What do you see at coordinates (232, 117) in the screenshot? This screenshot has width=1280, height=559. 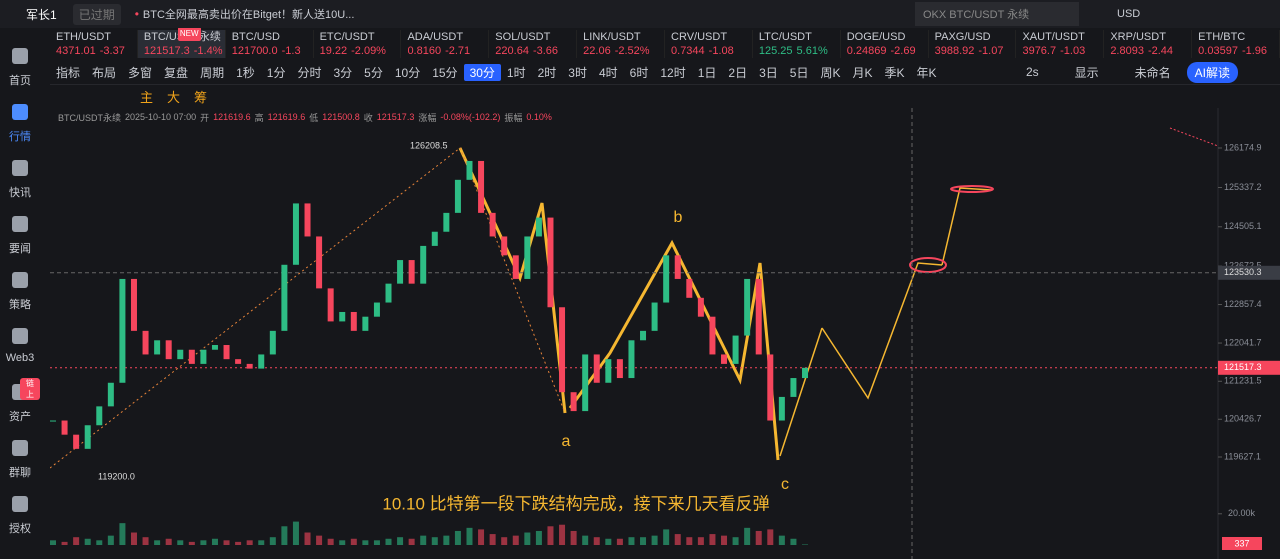 I see `info: 121619.6` at bounding box center [232, 117].